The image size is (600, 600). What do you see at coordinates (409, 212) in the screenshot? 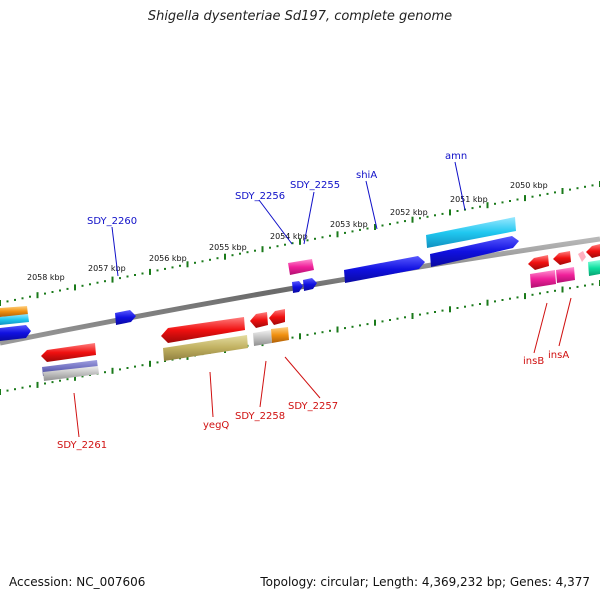
I see `scale-label: 2052 kbp` at bounding box center [409, 212].